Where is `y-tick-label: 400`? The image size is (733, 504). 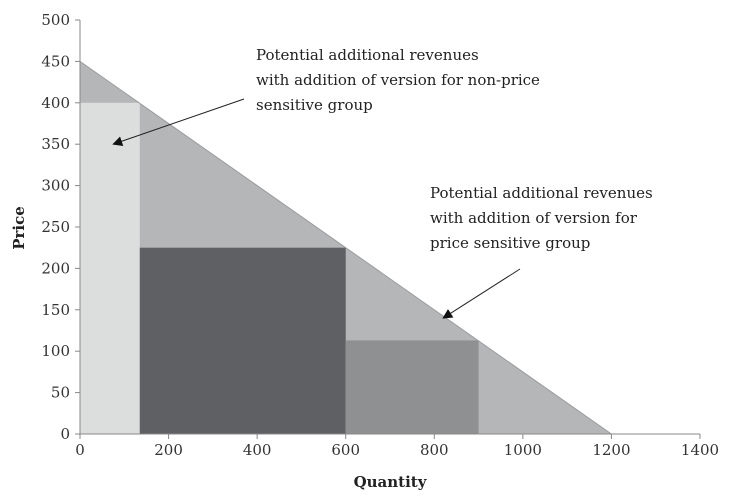
y-tick-label: 400 is located at coordinates (55, 103).